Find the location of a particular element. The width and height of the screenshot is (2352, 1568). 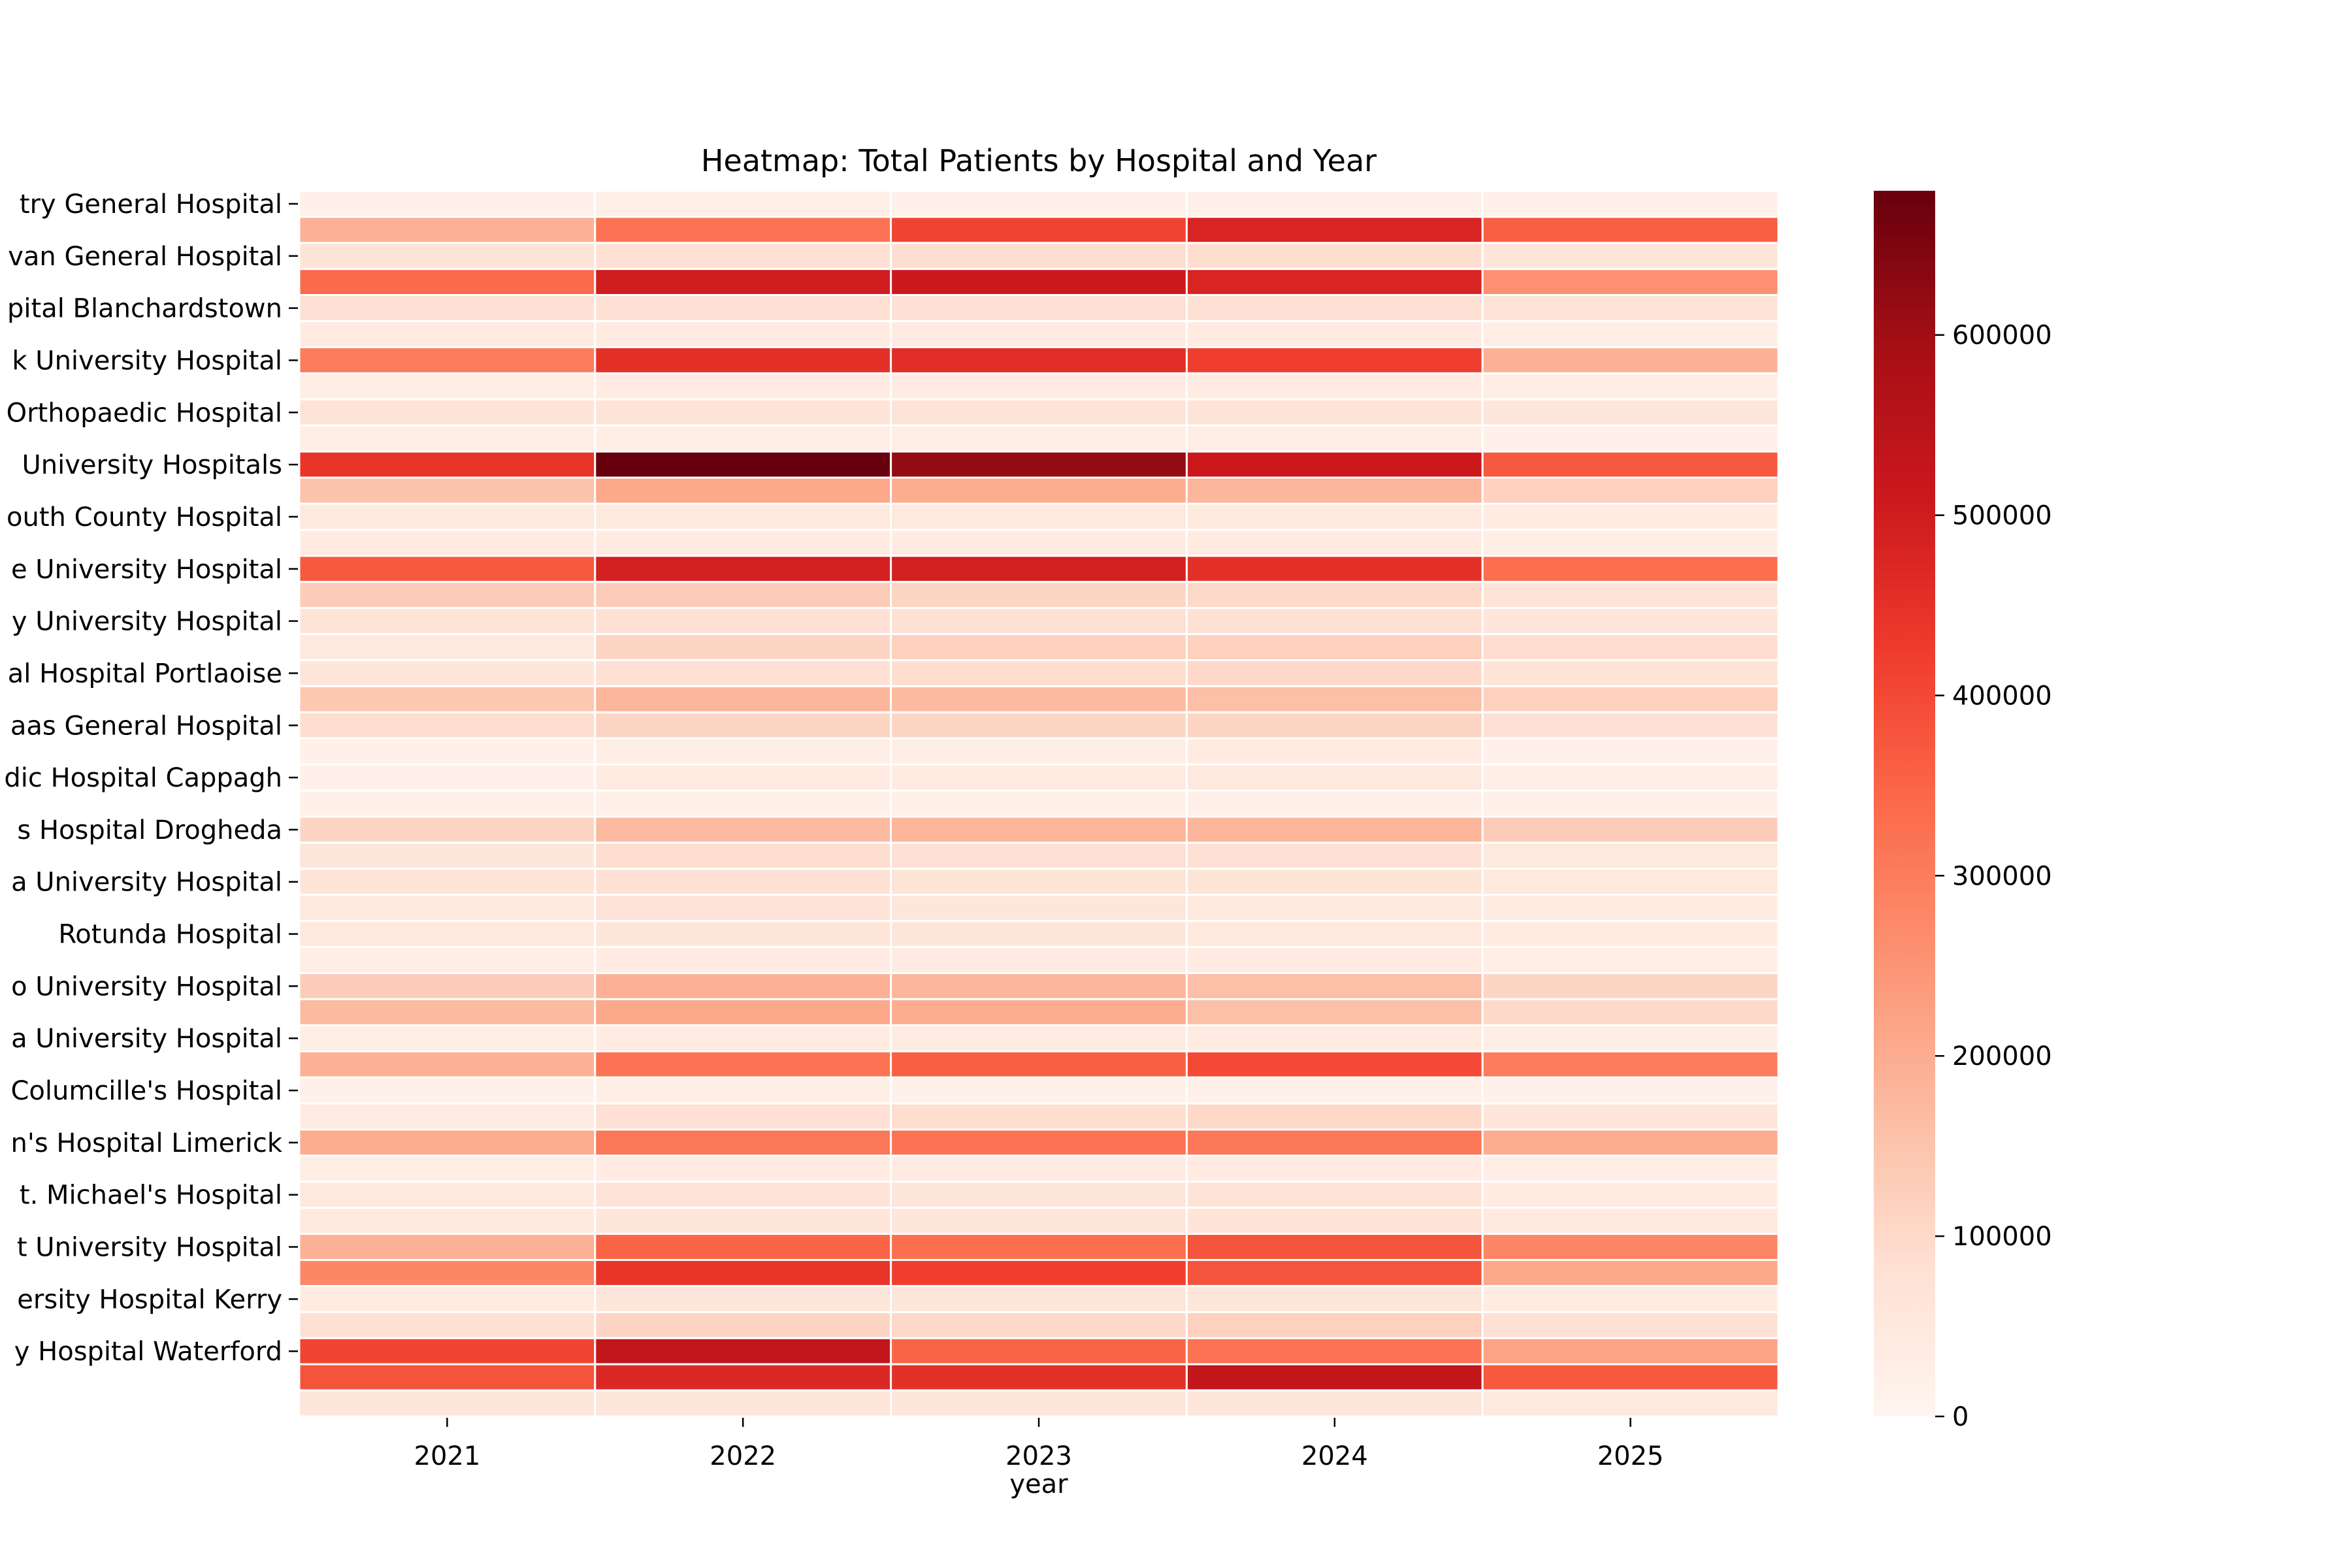

x-axis-ticks: 2021 2022 2023 2024 2025 is located at coordinates (1038, 1444).